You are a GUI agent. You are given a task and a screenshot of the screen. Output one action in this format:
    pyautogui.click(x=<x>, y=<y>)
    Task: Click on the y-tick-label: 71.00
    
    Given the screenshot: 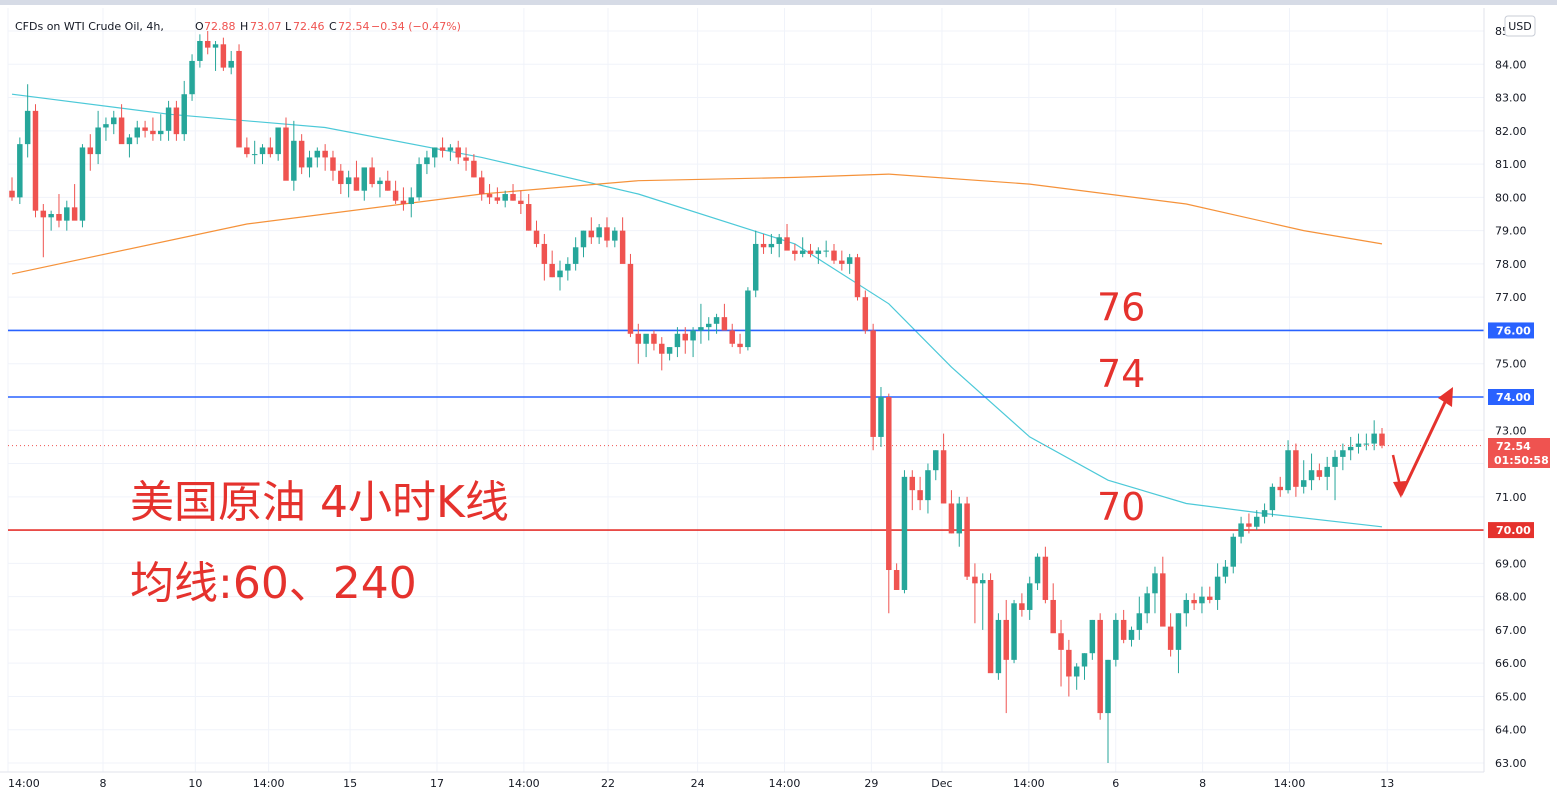 What is the action you would take?
    pyautogui.click(x=1511, y=497)
    